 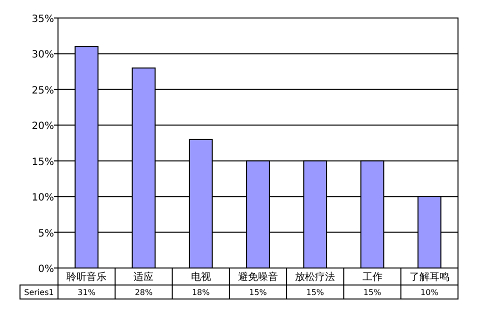 What do you see at coordinates (258, 277) in the screenshot?
I see `x-tick-label: 避免噪音` at bounding box center [258, 277].